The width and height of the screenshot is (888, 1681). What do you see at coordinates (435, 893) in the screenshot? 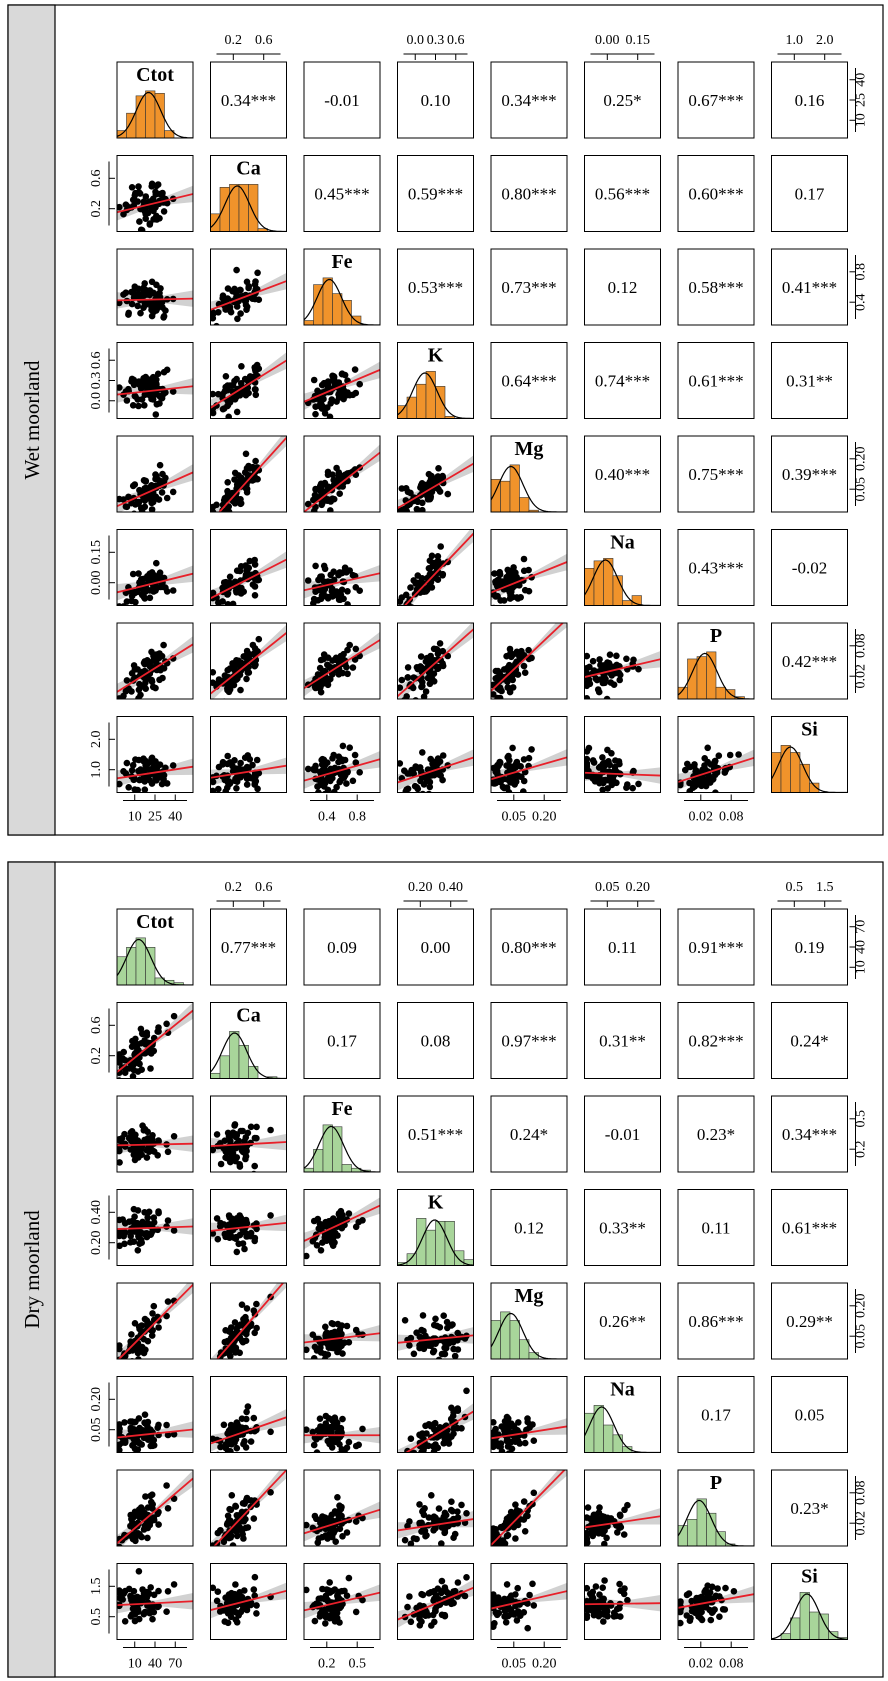
I see `top-axis: 0.20 0.40` at bounding box center [435, 893].